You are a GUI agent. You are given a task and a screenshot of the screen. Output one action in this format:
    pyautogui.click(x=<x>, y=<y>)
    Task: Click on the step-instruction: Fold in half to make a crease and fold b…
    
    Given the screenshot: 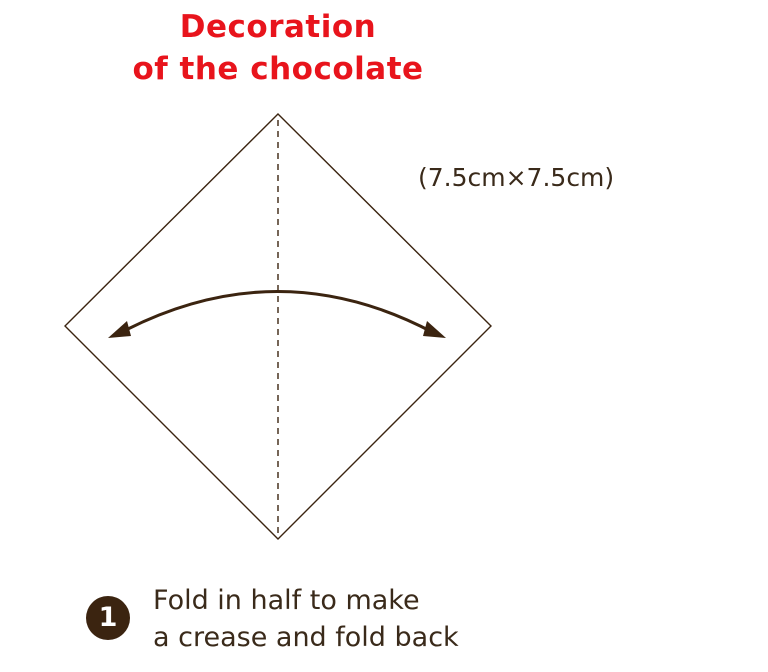 What is the action you would take?
    pyautogui.click(x=306, y=619)
    